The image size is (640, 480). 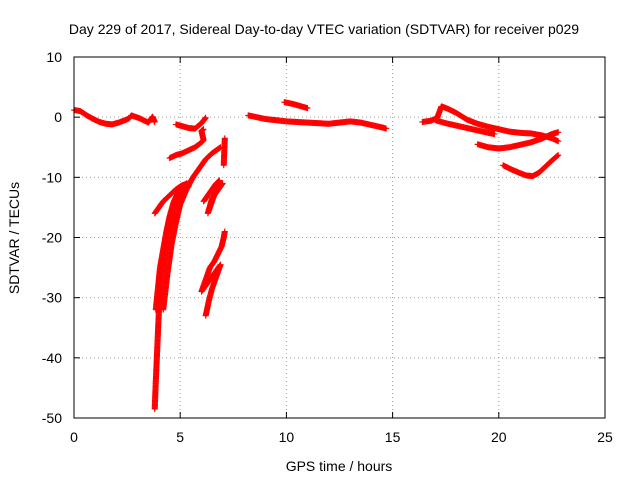 What do you see at coordinates (114, 117) in the screenshot?
I see `series-arc-early-near-zero` at bounding box center [114, 117].